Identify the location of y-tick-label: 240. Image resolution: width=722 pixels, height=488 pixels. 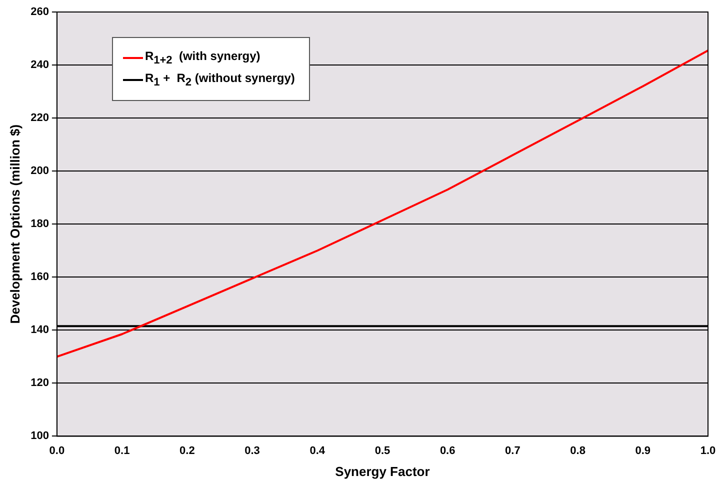
(39, 65).